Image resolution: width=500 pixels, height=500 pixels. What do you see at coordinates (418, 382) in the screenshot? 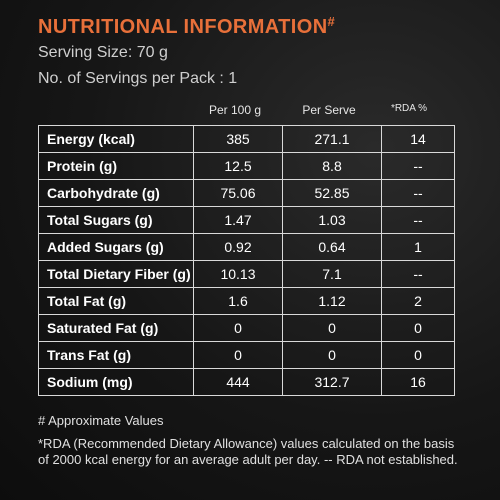
I see `rda-value: 16` at bounding box center [418, 382].